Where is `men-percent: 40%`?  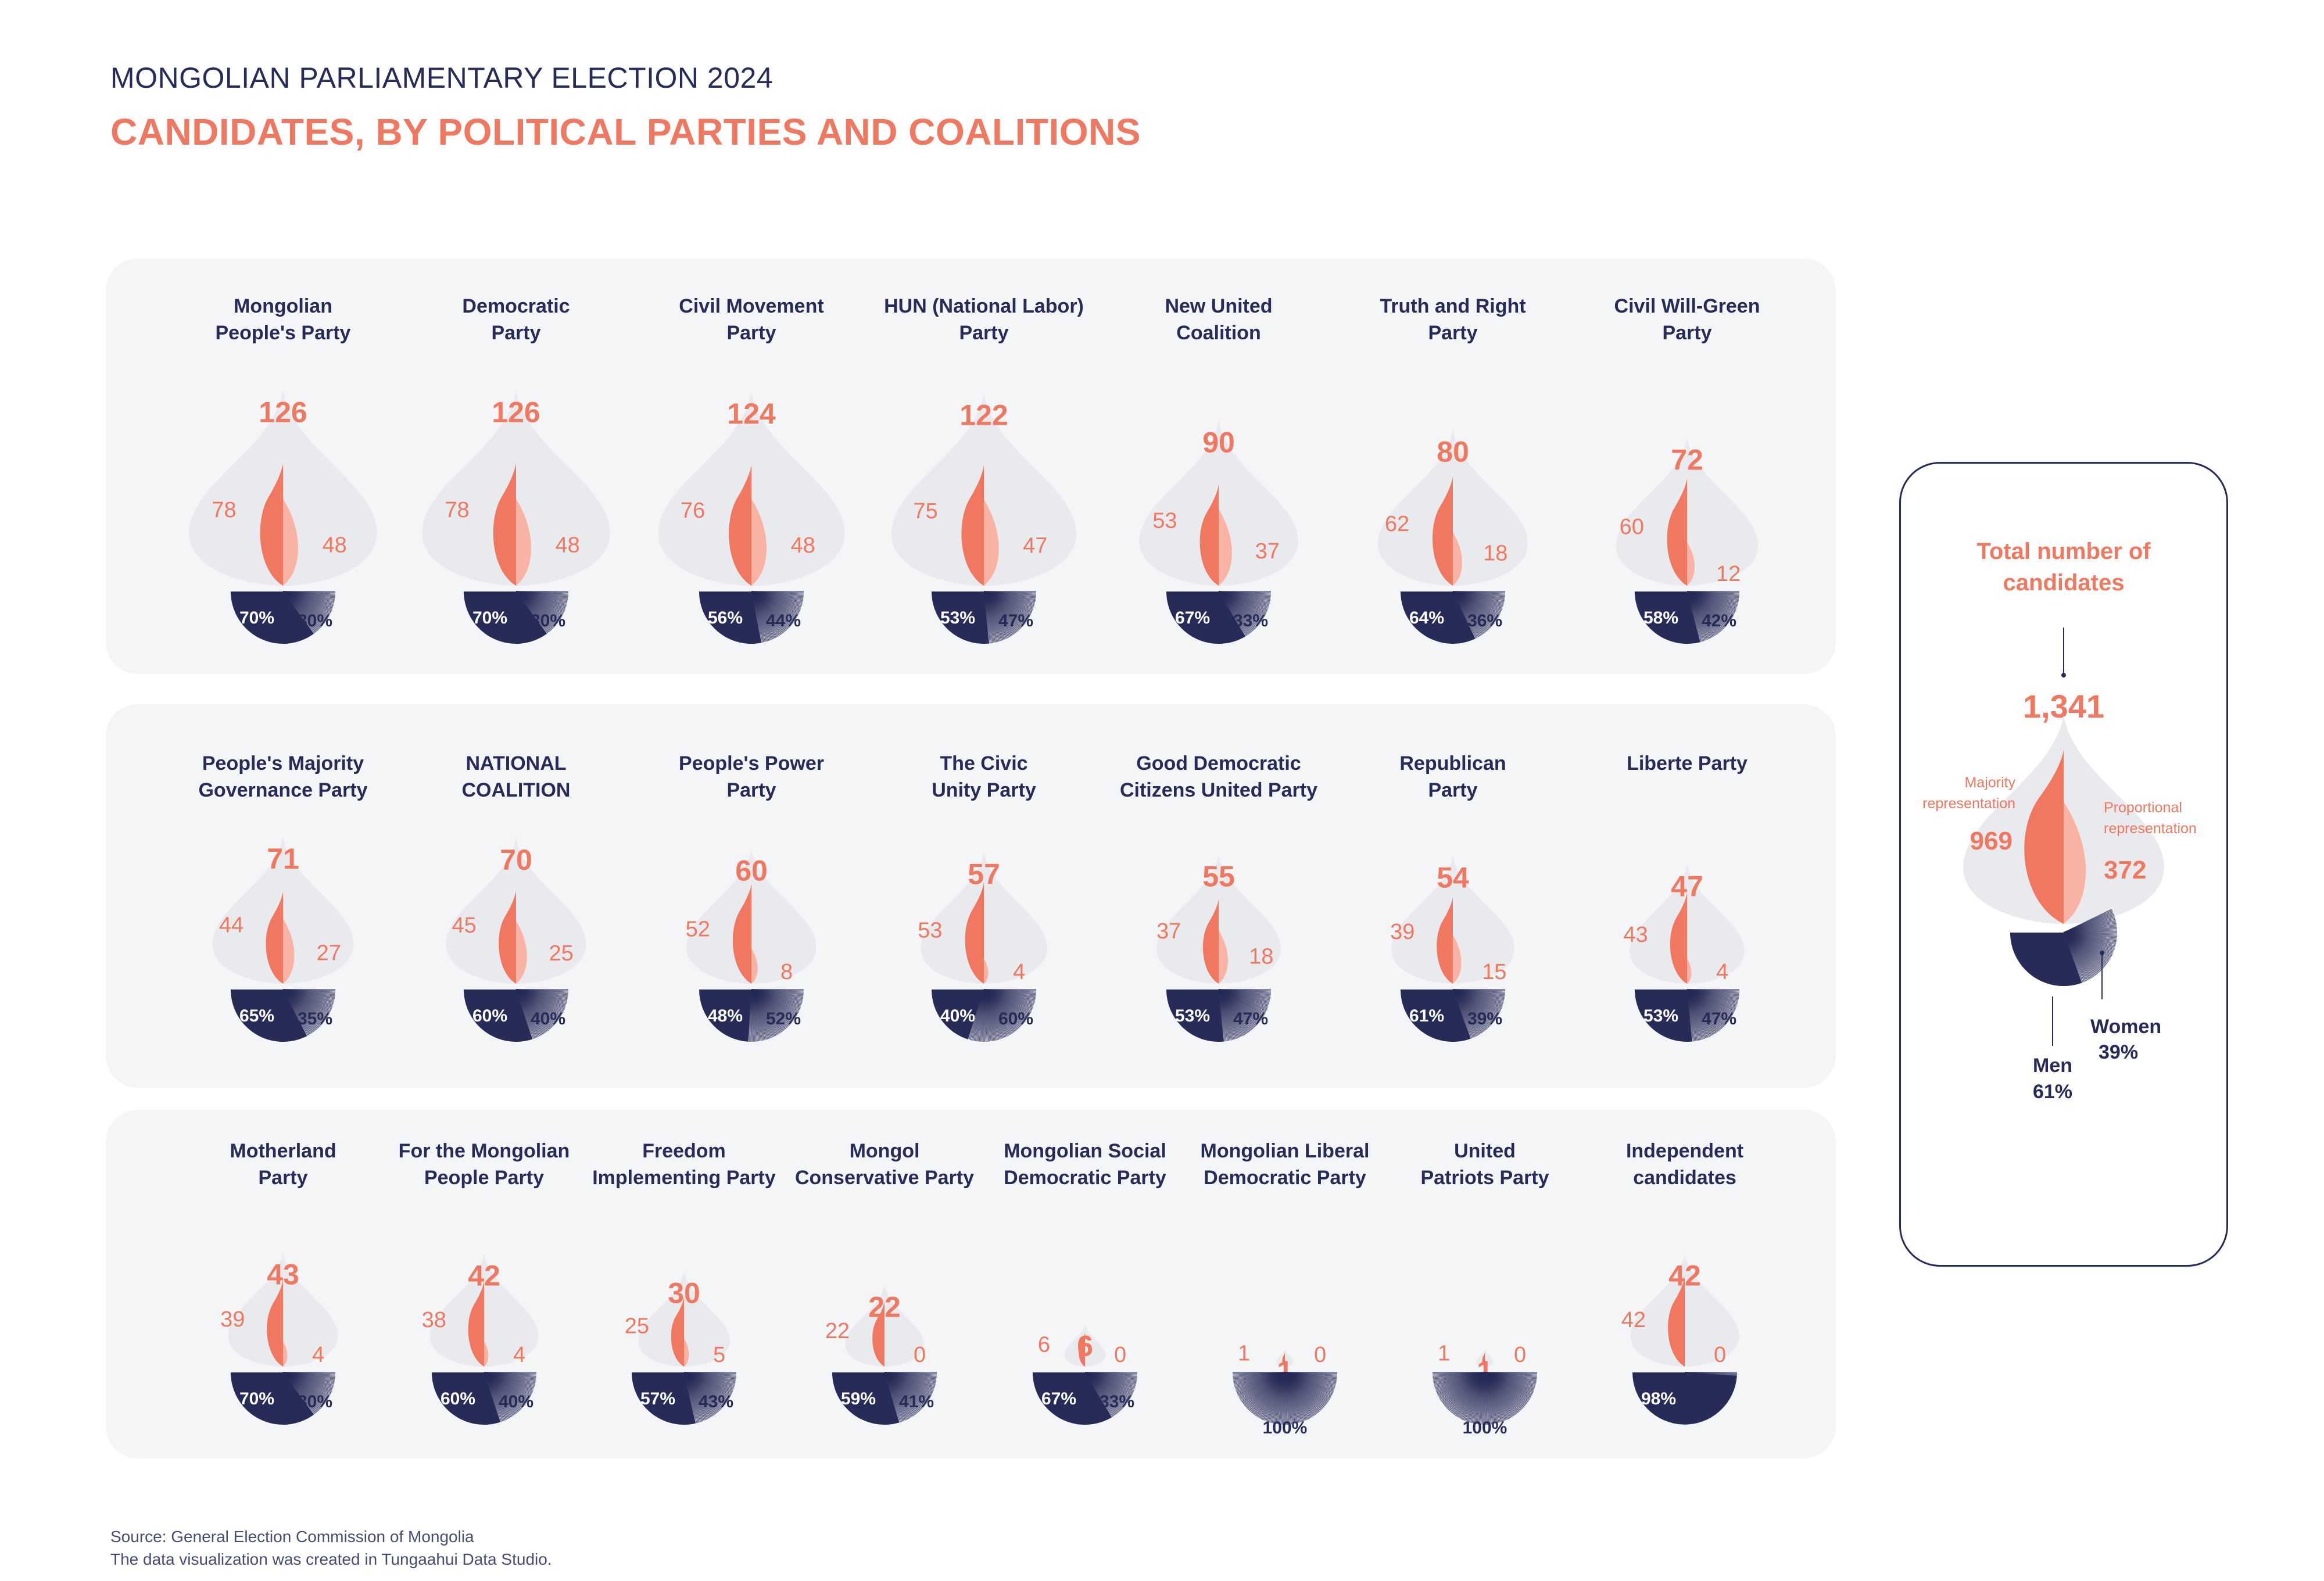 men-percent: 40% is located at coordinates (957, 1016).